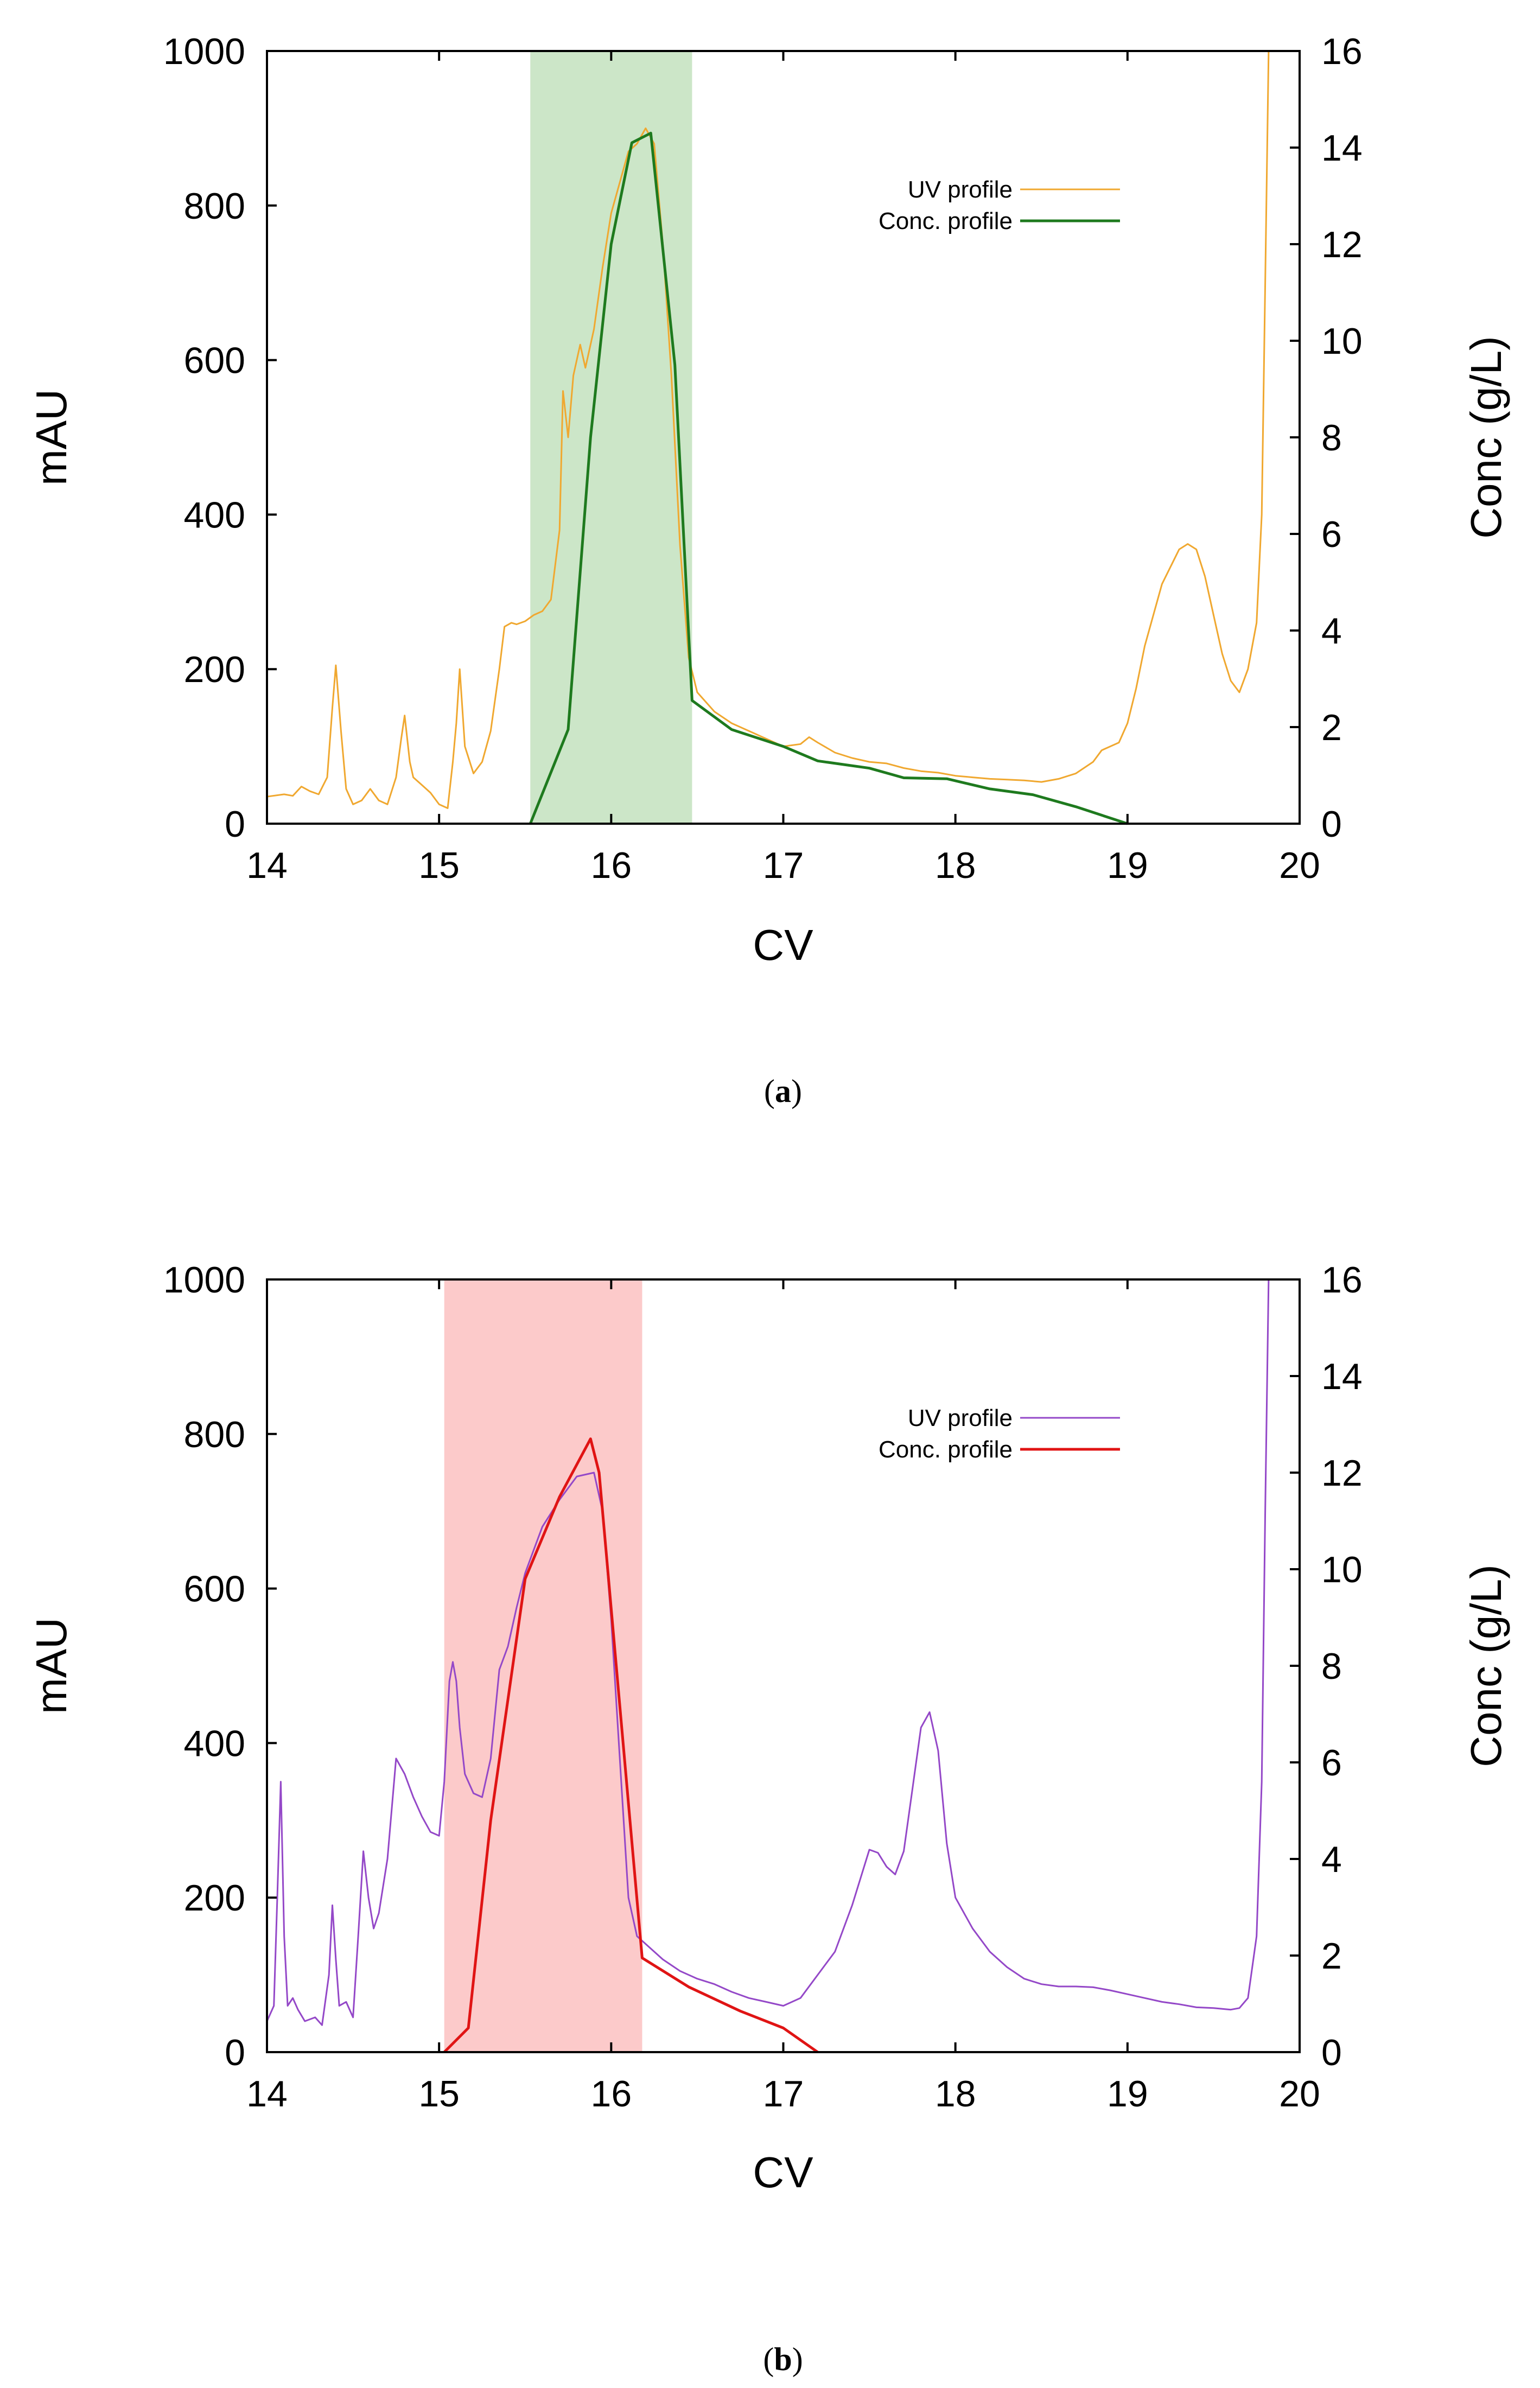 The height and width of the screenshot is (2388, 1540). I want to click on legend-label-conc-b: Conc. profile, so click(946, 1449).